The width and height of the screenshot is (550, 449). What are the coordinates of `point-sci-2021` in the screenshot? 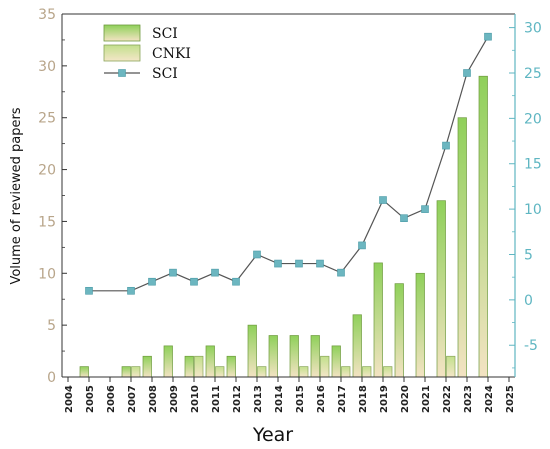 It's located at (425, 209).